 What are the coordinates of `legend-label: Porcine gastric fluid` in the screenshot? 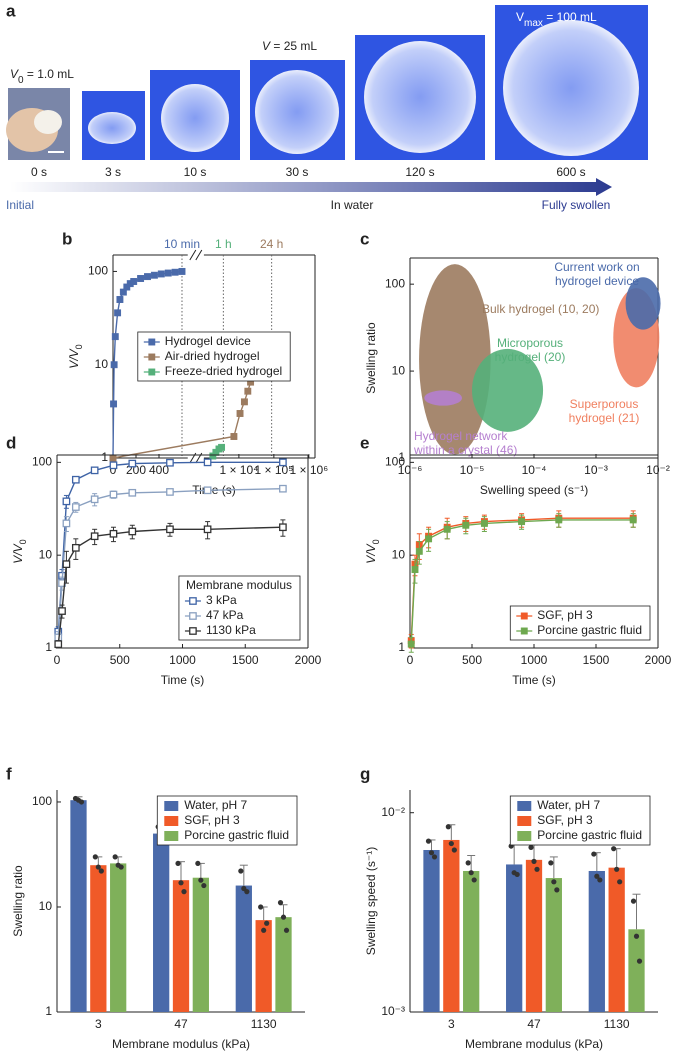 It's located at (589, 630).